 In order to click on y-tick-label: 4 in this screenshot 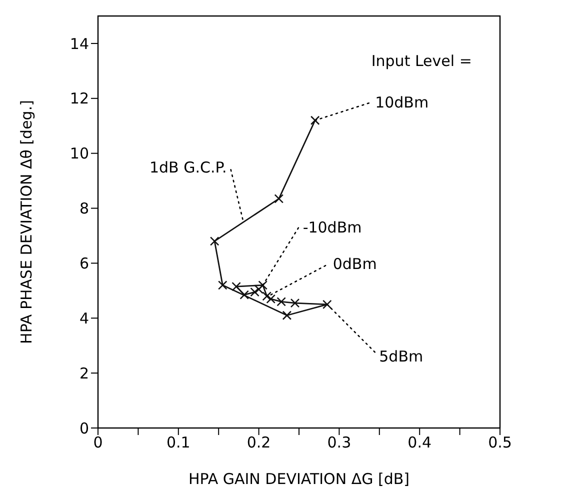, I will do `click(84, 318)`.